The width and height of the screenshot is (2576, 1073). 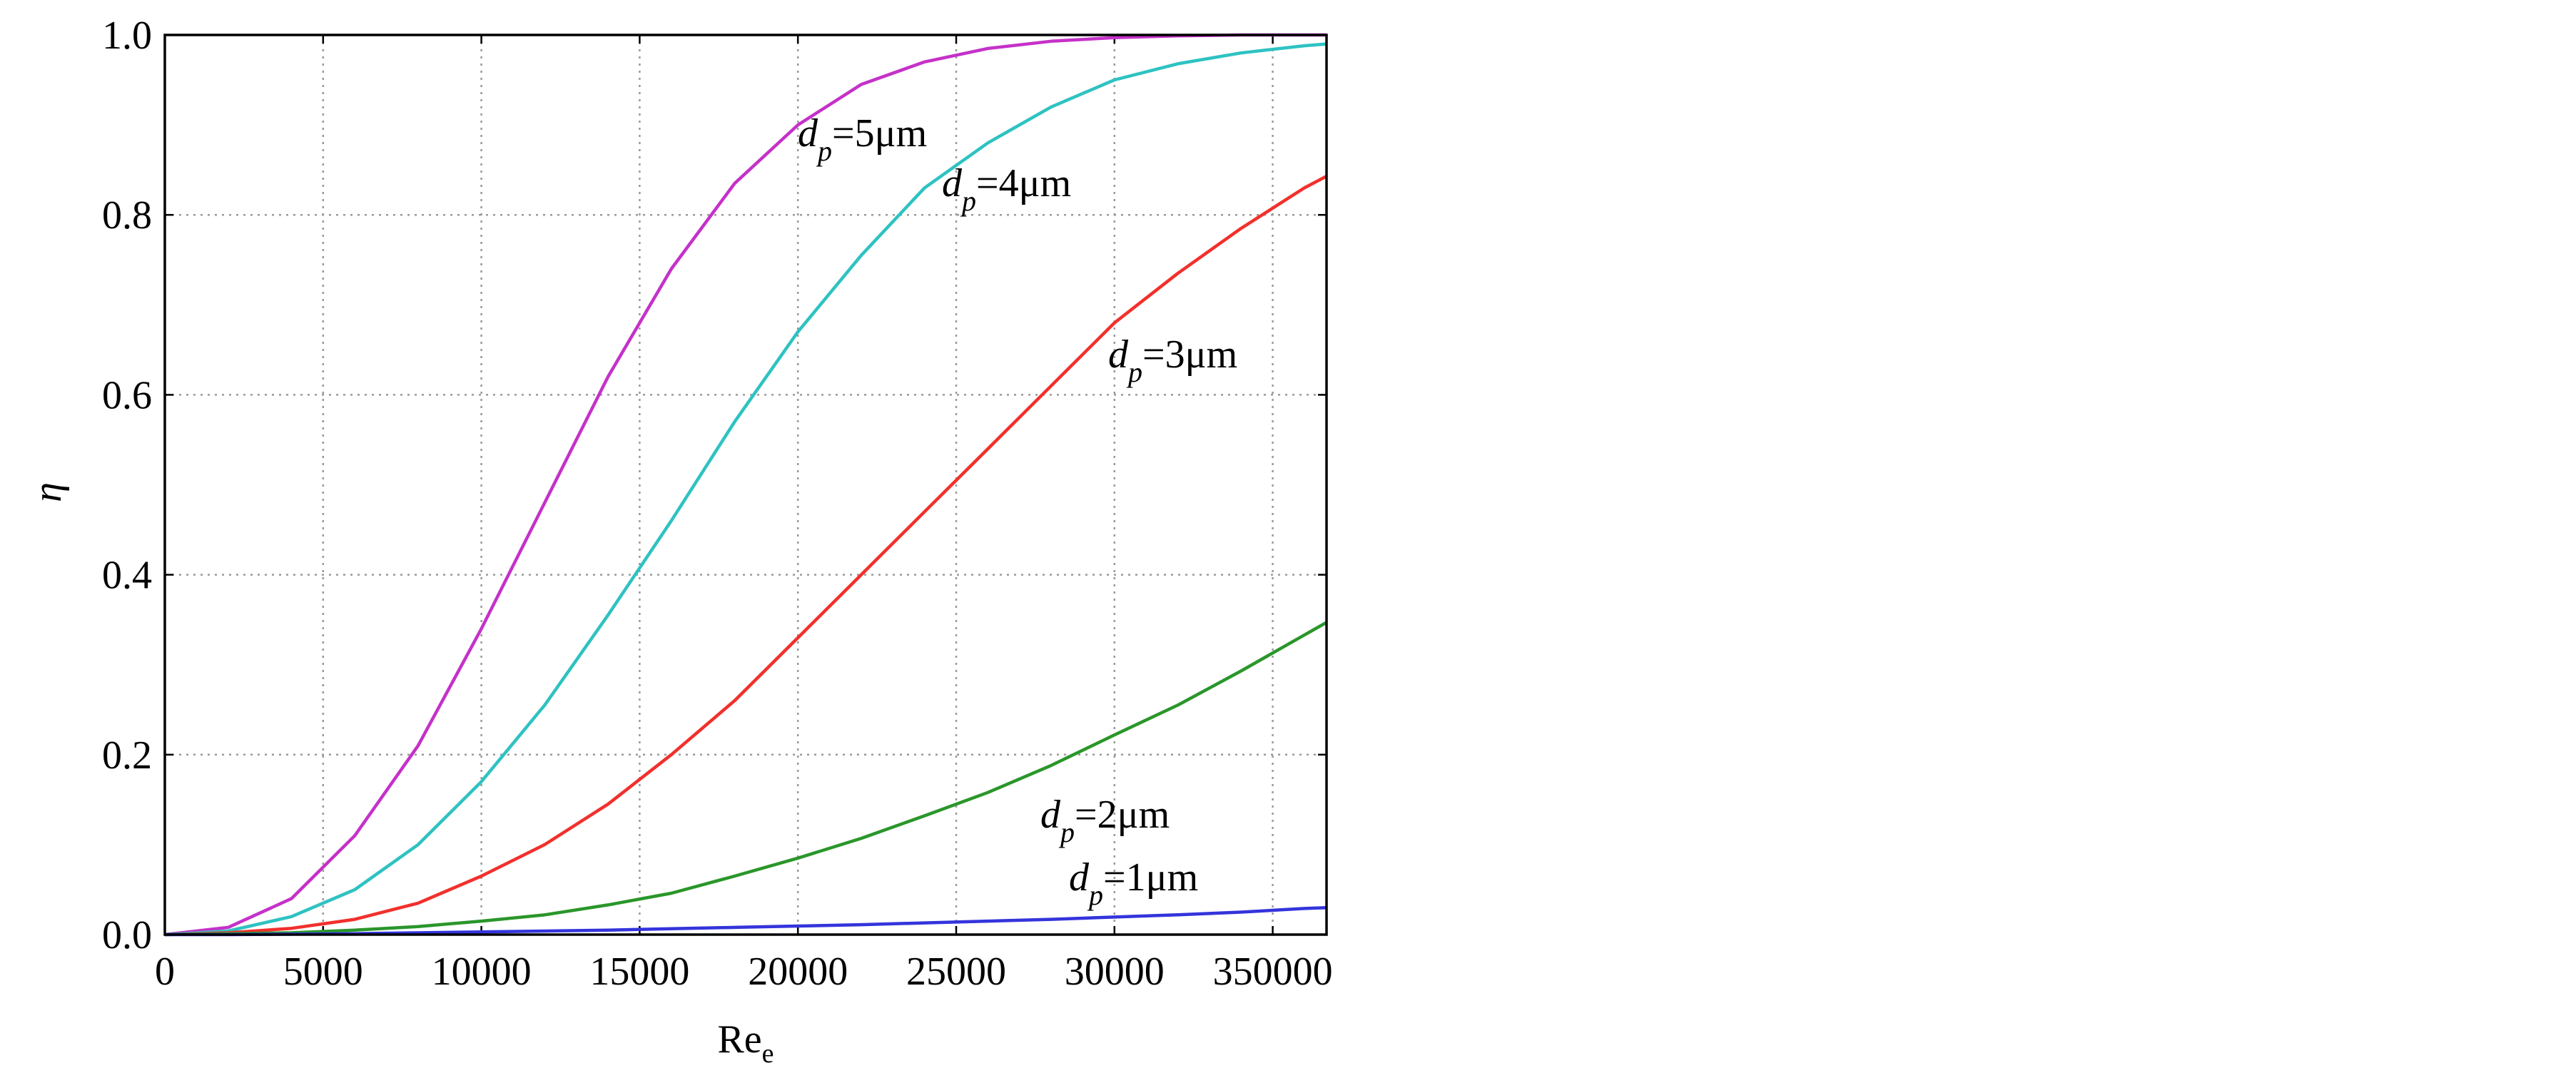 What do you see at coordinates (323, 972) in the screenshot?
I see `x-tick-label: 5000` at bounding box center [323, 972].